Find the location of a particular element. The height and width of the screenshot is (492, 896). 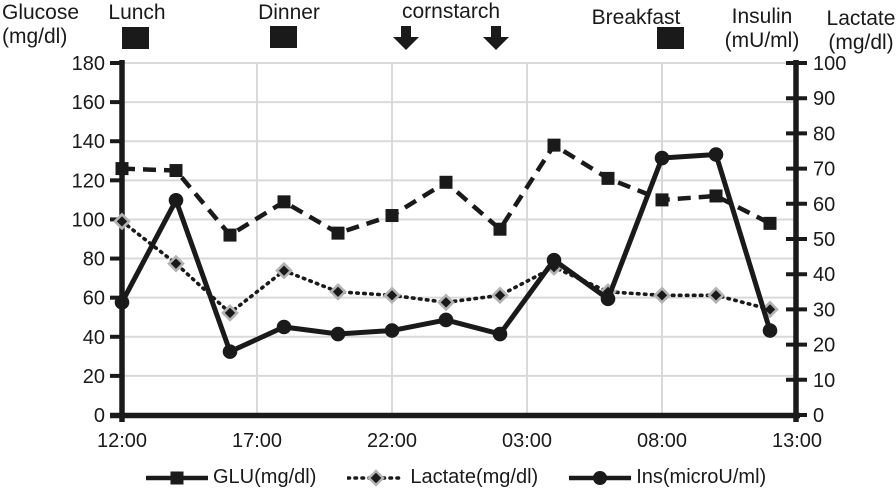

legend-item-glu: GLU(mg/dl) is located at coordinates (231, 477).